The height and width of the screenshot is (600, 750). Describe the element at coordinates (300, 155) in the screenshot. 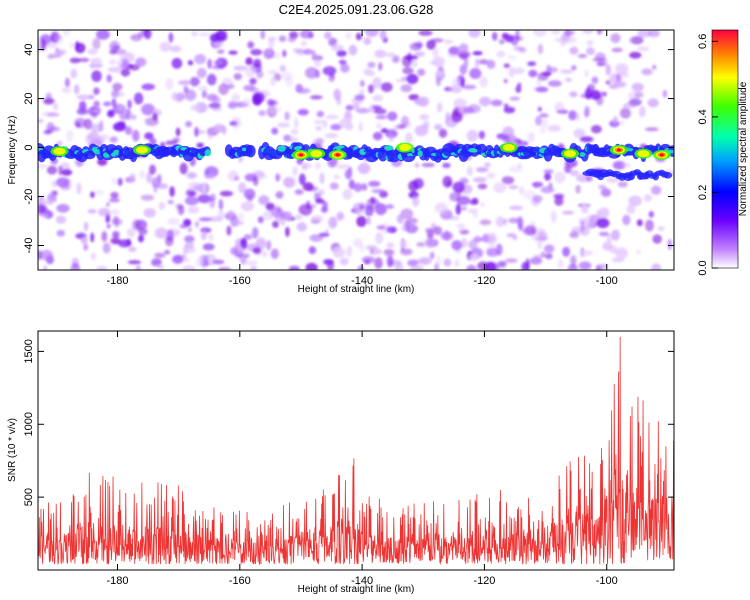

I see `peak-max` at that location.